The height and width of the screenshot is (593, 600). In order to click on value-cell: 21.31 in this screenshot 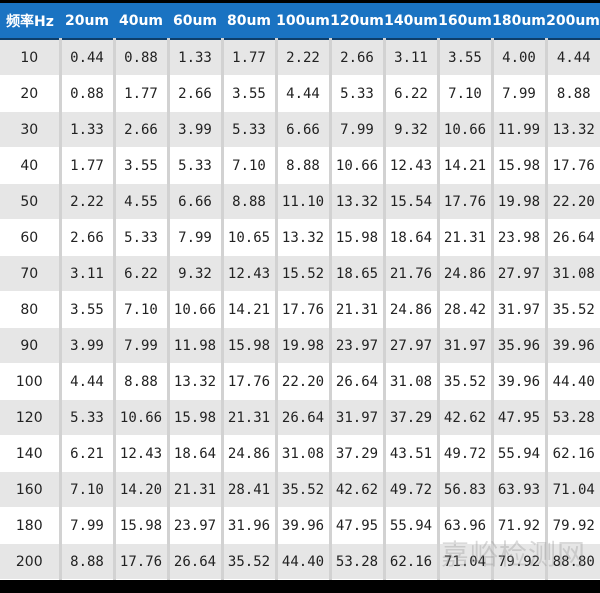, I will do `click(466, 237)`.